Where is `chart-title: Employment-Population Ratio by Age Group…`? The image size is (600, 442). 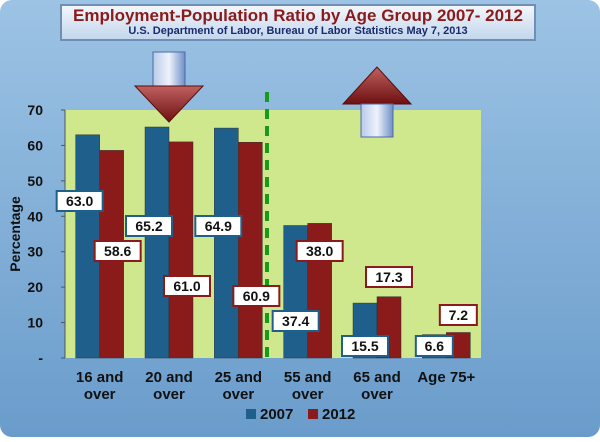
chart-title: Employment-Population Ratio by Age Group… is located at coordinates (298, 15).